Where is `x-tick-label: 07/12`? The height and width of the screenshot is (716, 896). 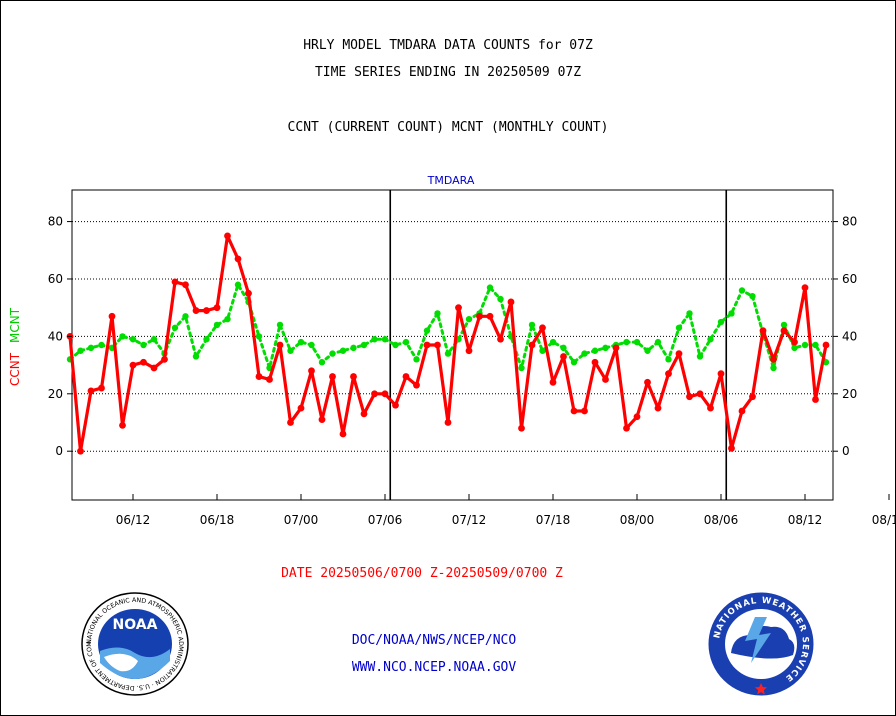 x-tick-label: 07/12 is located at coordinates (469, 520).